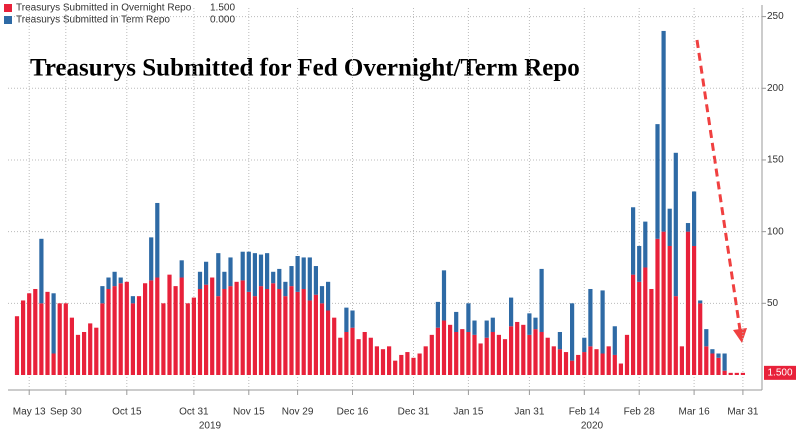 Image resolution: width=800 pixels, height=434 pixels. Describe the element at coordinates (414, 412) in the screenshot. I see `x-tick-label: Dec 31` at that location.